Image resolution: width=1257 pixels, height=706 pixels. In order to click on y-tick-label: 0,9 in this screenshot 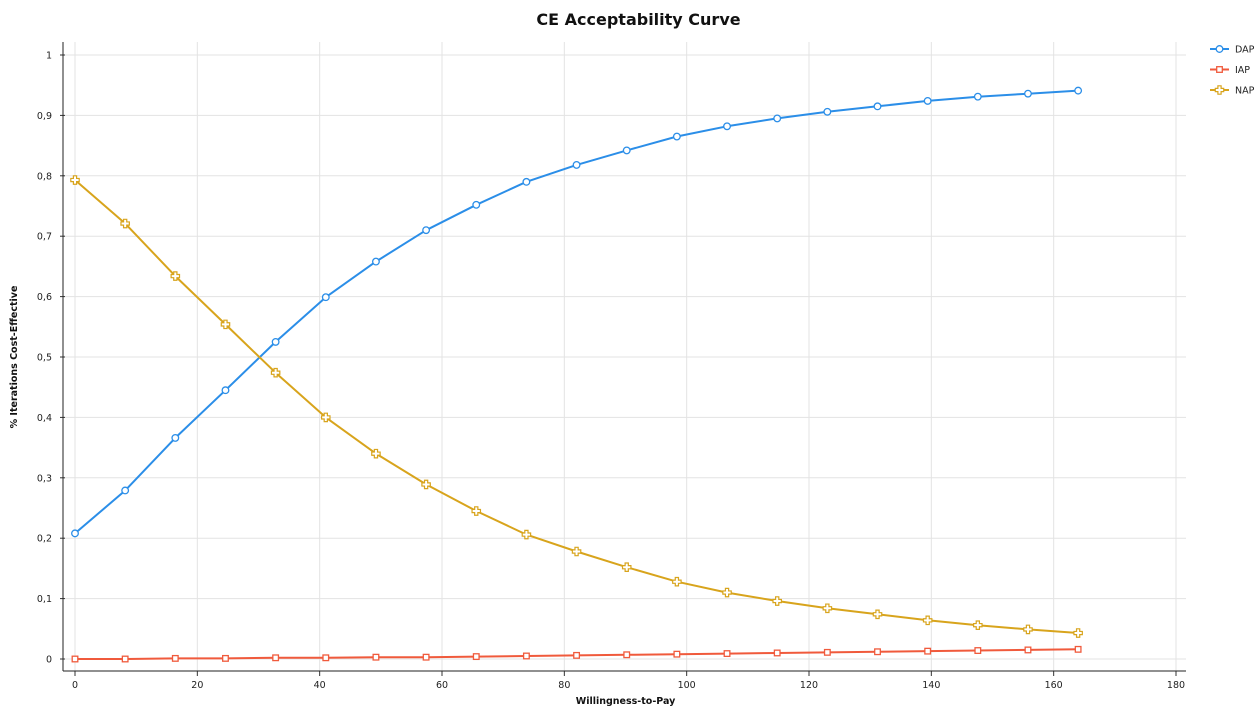, I will do `click(44, 116)`.